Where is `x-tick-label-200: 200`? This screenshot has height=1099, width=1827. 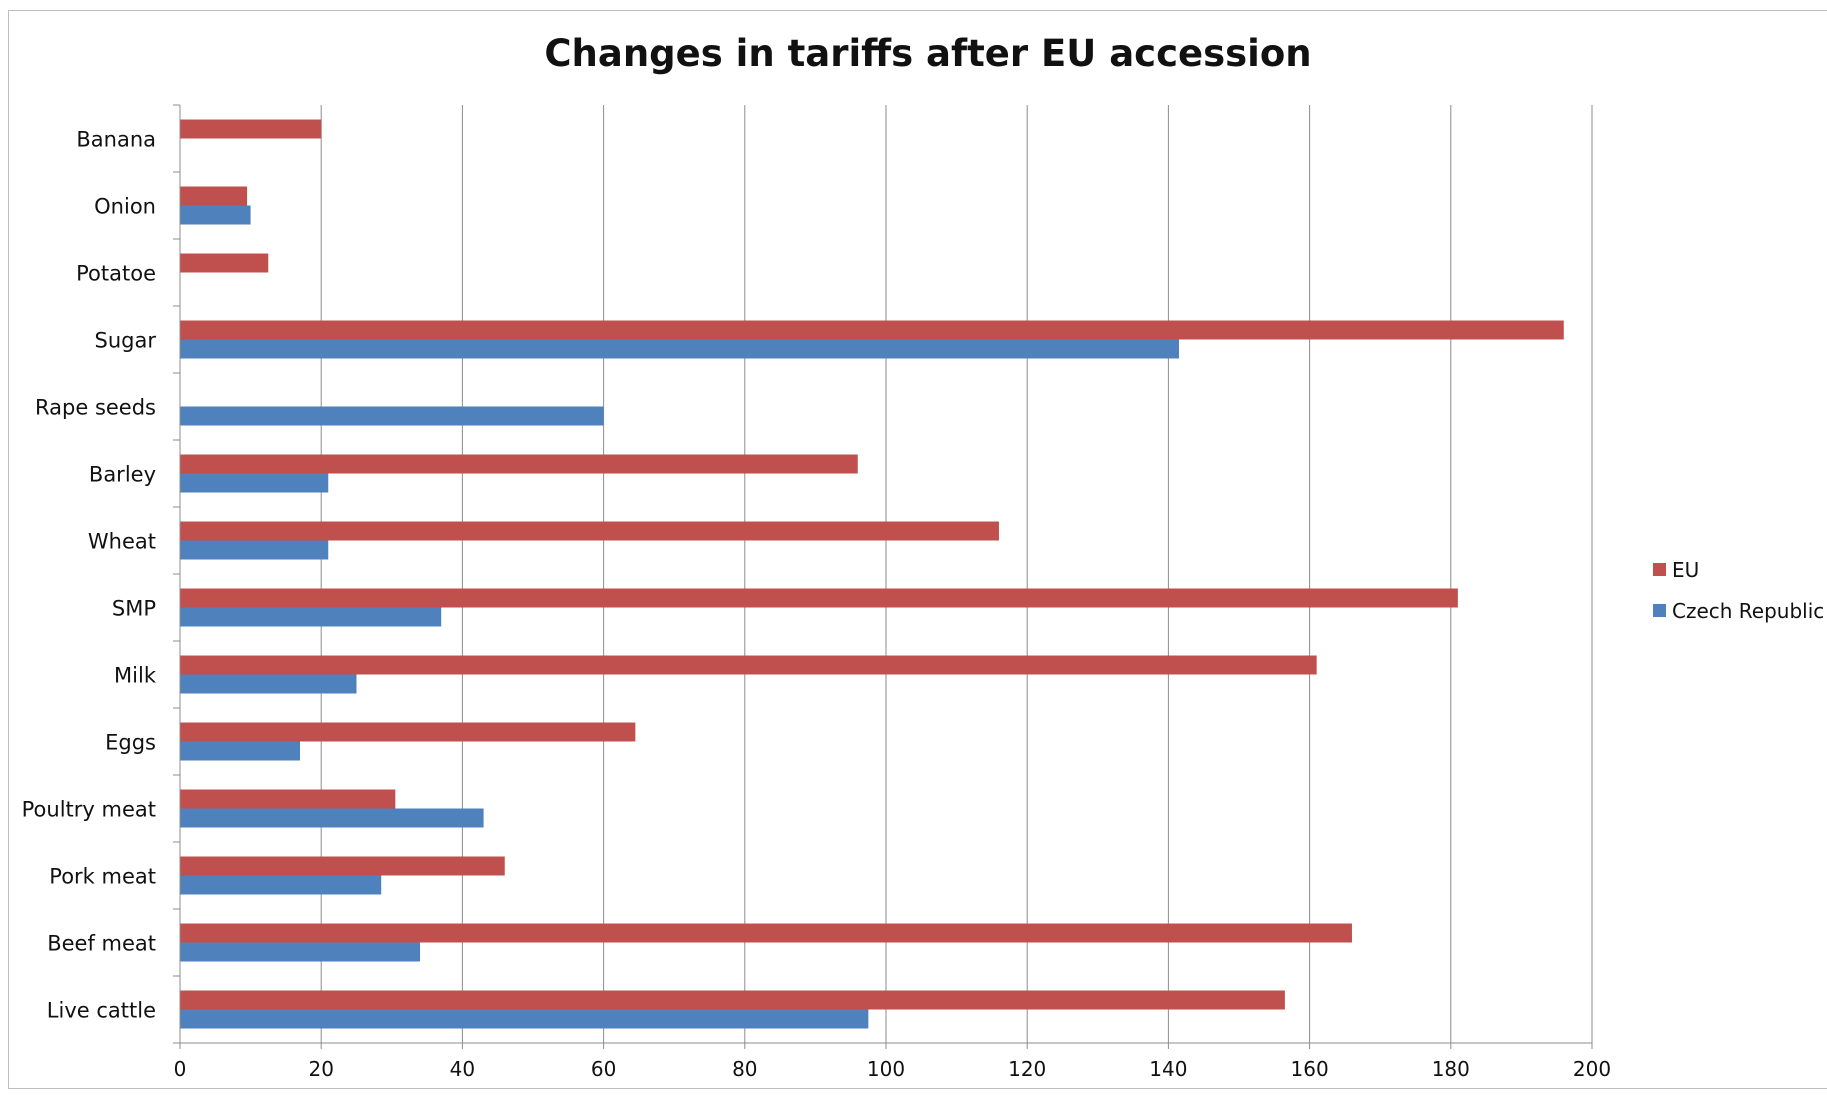 x-tick-label-200: 200 is located at coordinates (1592, 1069).